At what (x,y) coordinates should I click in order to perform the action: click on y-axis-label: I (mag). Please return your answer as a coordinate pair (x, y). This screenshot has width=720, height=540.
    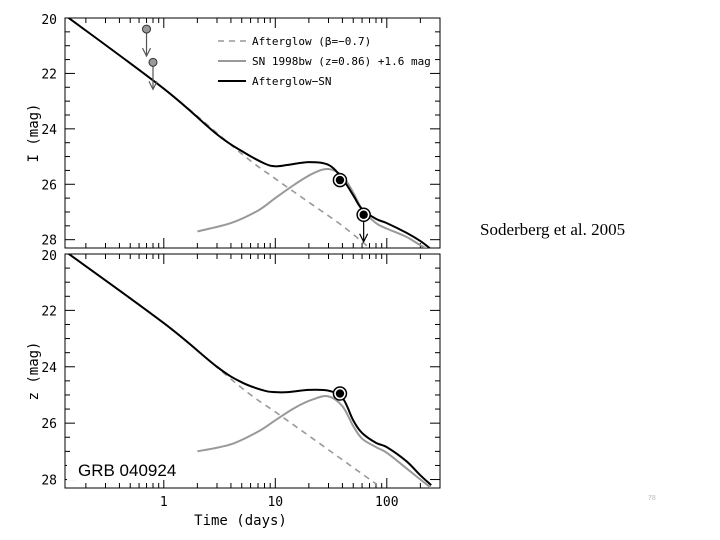
    Looking at the image, I should click on (34, 132).